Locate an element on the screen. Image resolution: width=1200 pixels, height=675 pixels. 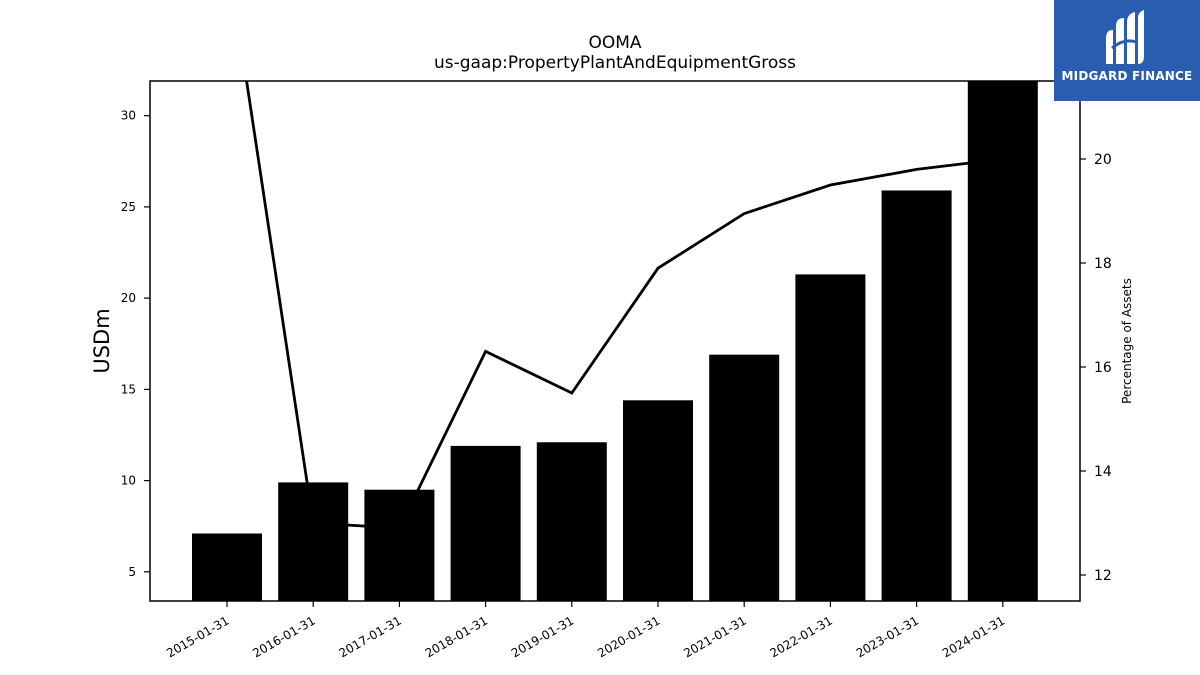
x-tick-label: 2019-01-31 is located at coordinates (542, 636).